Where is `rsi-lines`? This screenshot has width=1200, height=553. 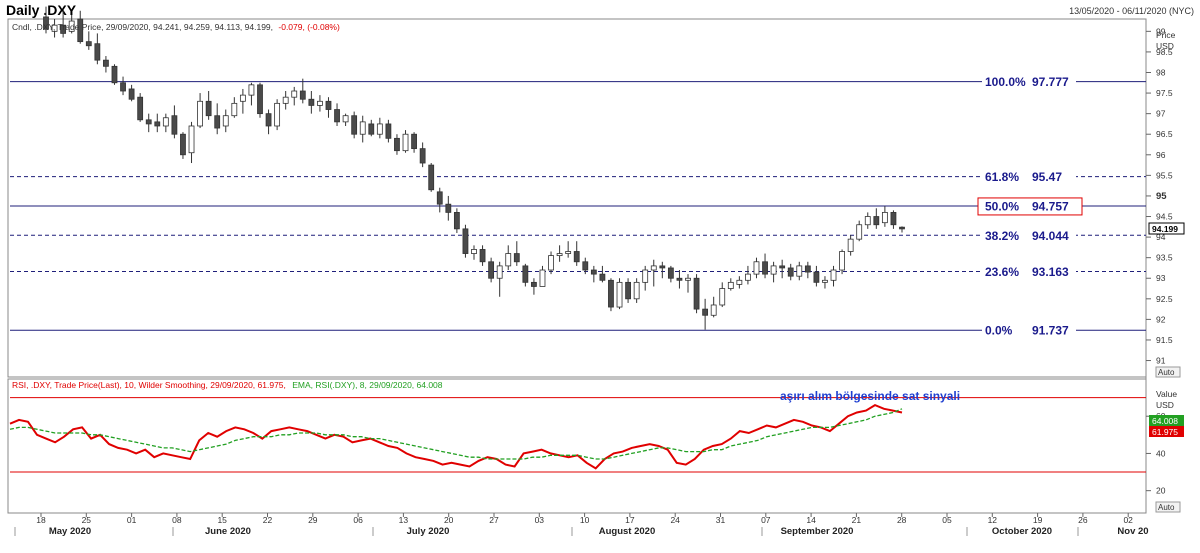
rsi-lines is located at coordinates (577, 435).